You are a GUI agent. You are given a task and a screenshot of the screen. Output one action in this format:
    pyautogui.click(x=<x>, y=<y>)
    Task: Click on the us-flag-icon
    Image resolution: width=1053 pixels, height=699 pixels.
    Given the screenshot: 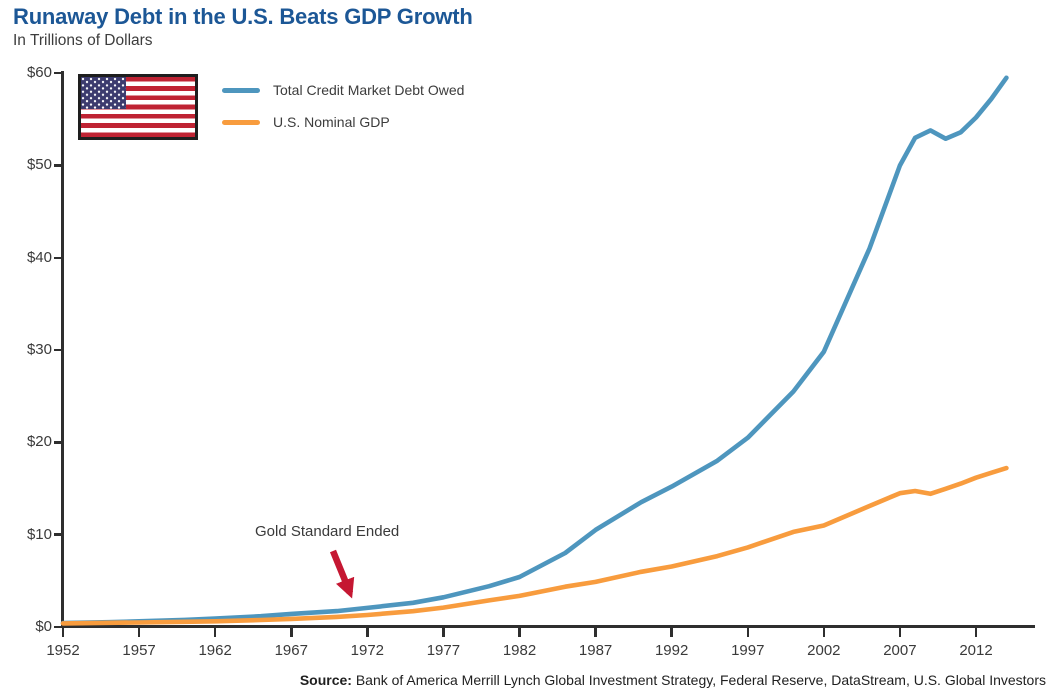 What is the action you would take?
    pyautogui.click(x=138, y=107)
    